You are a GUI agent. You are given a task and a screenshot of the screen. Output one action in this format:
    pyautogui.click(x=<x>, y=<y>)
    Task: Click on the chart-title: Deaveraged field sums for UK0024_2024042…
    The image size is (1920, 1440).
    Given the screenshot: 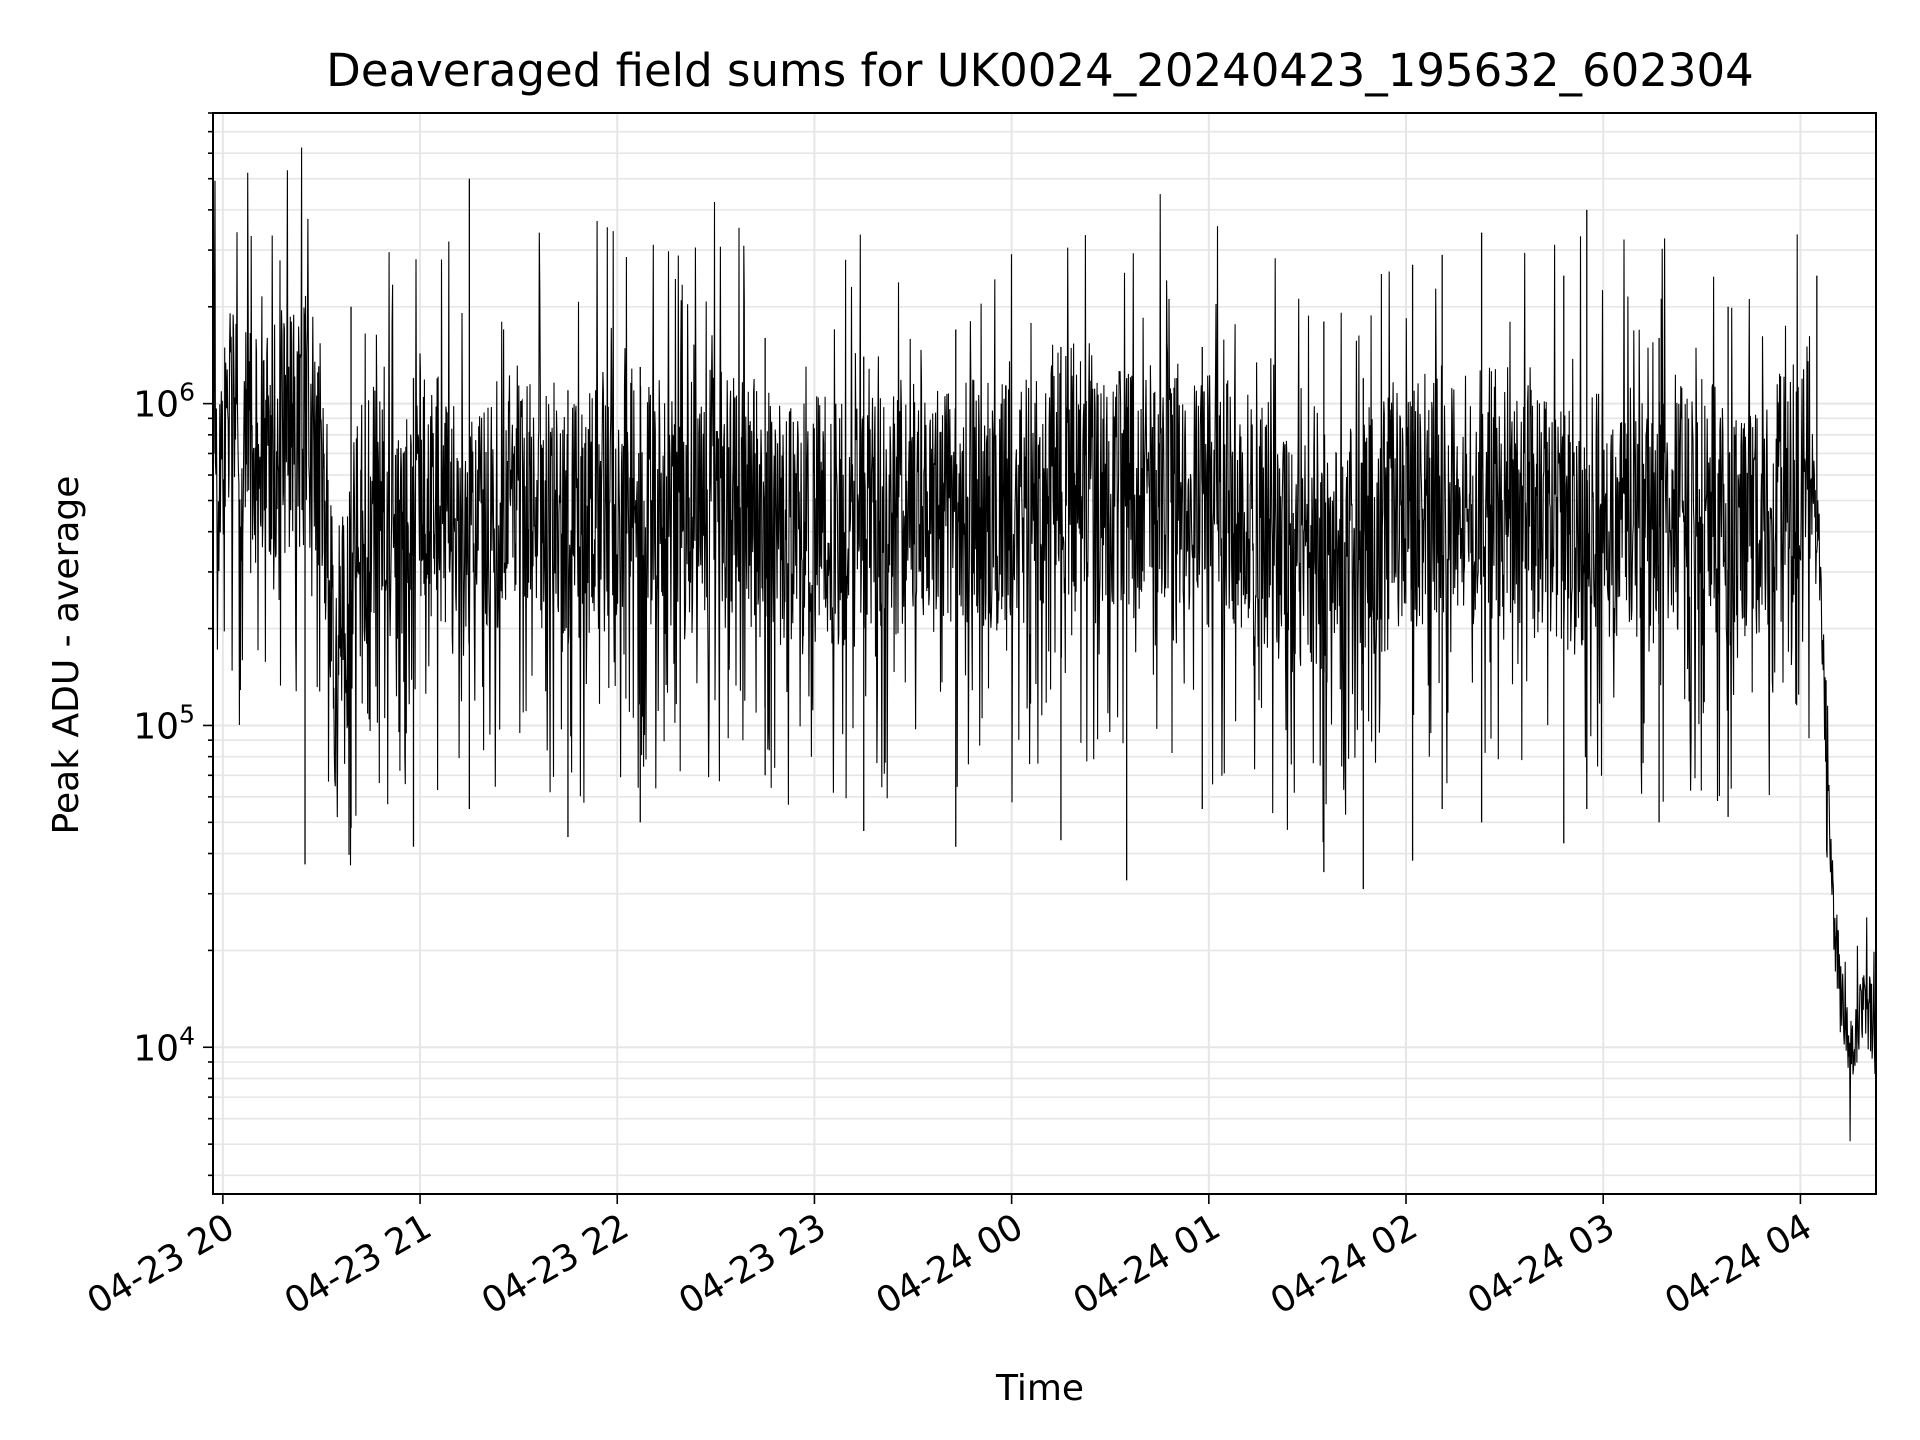 What is the action you would take?
    pyautogui.click(x=1040, y=70)
    